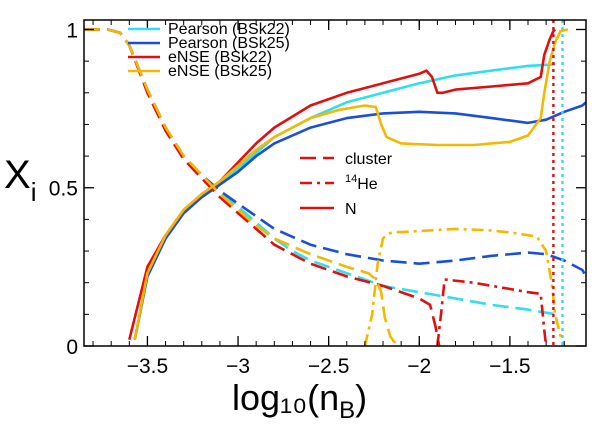 This screenshot has width=599, height=432. What do you see at coordinates (419, 366) in the screenshot?
I see `x-tick-label: −2` at bounding box center [419, 366].